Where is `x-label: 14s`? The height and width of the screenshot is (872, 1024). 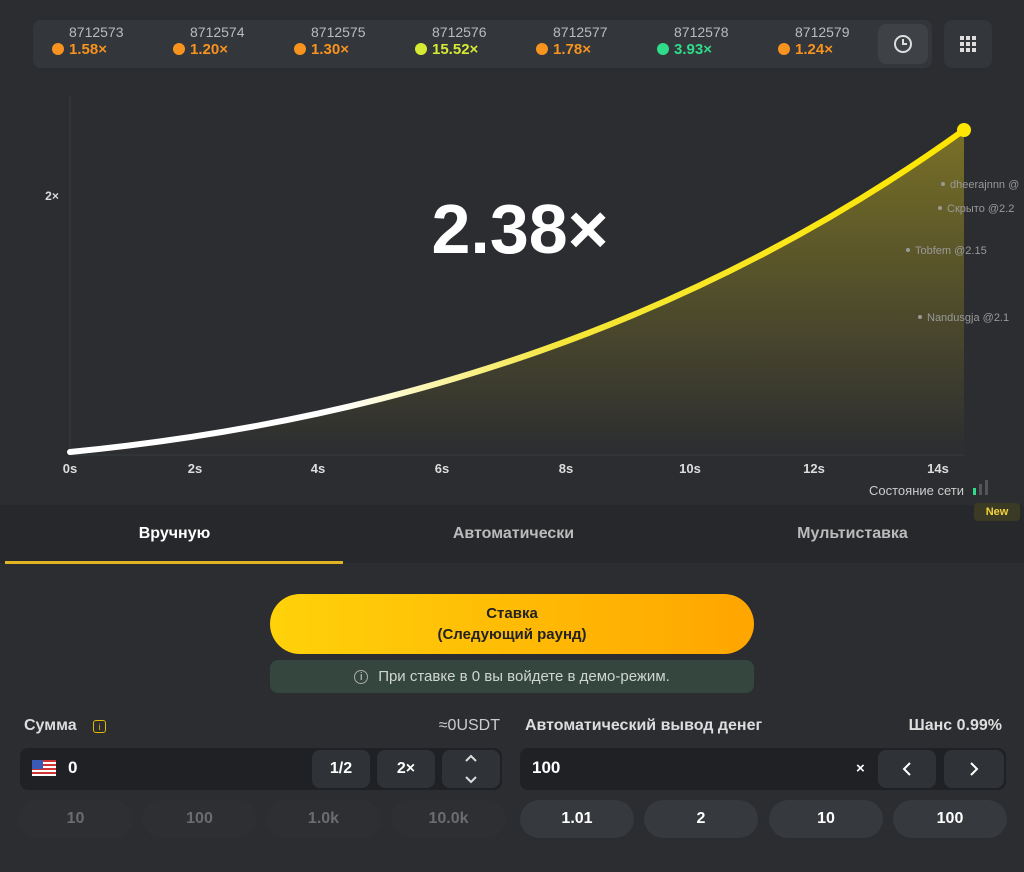 x-label: 14s is located at coordinates (938, 468).